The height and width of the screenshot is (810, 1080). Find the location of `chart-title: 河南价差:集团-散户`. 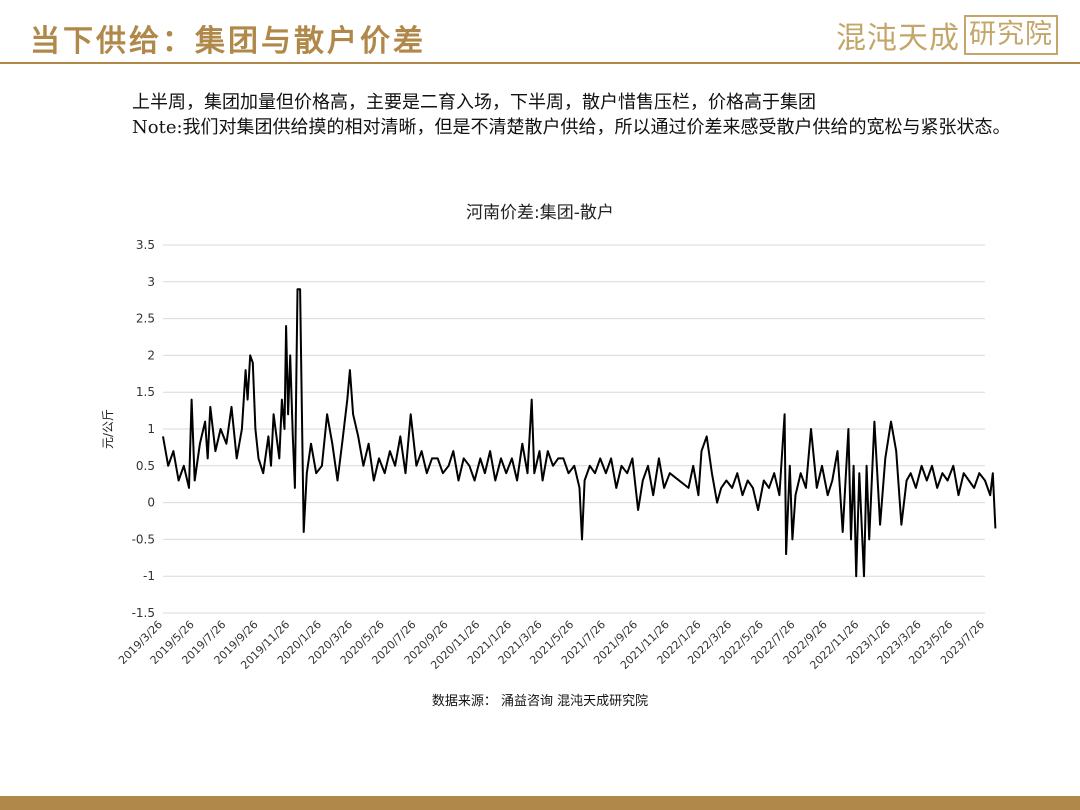

chart-title: 河南价差:集团-散户 is located at coordinates (540, 213).